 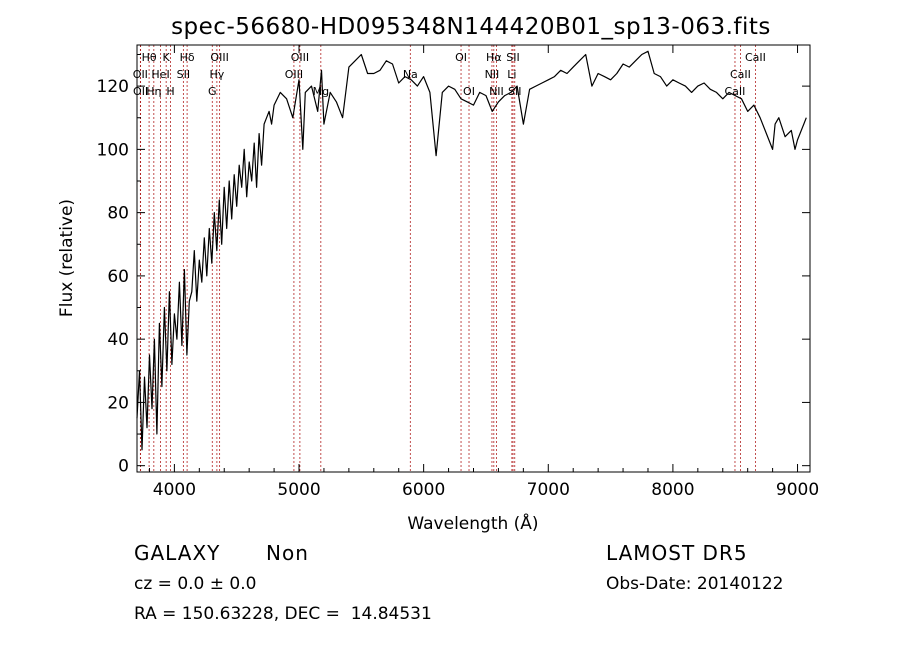 I want to click on x-tick-label: 5000, so click(x=298, y=490).